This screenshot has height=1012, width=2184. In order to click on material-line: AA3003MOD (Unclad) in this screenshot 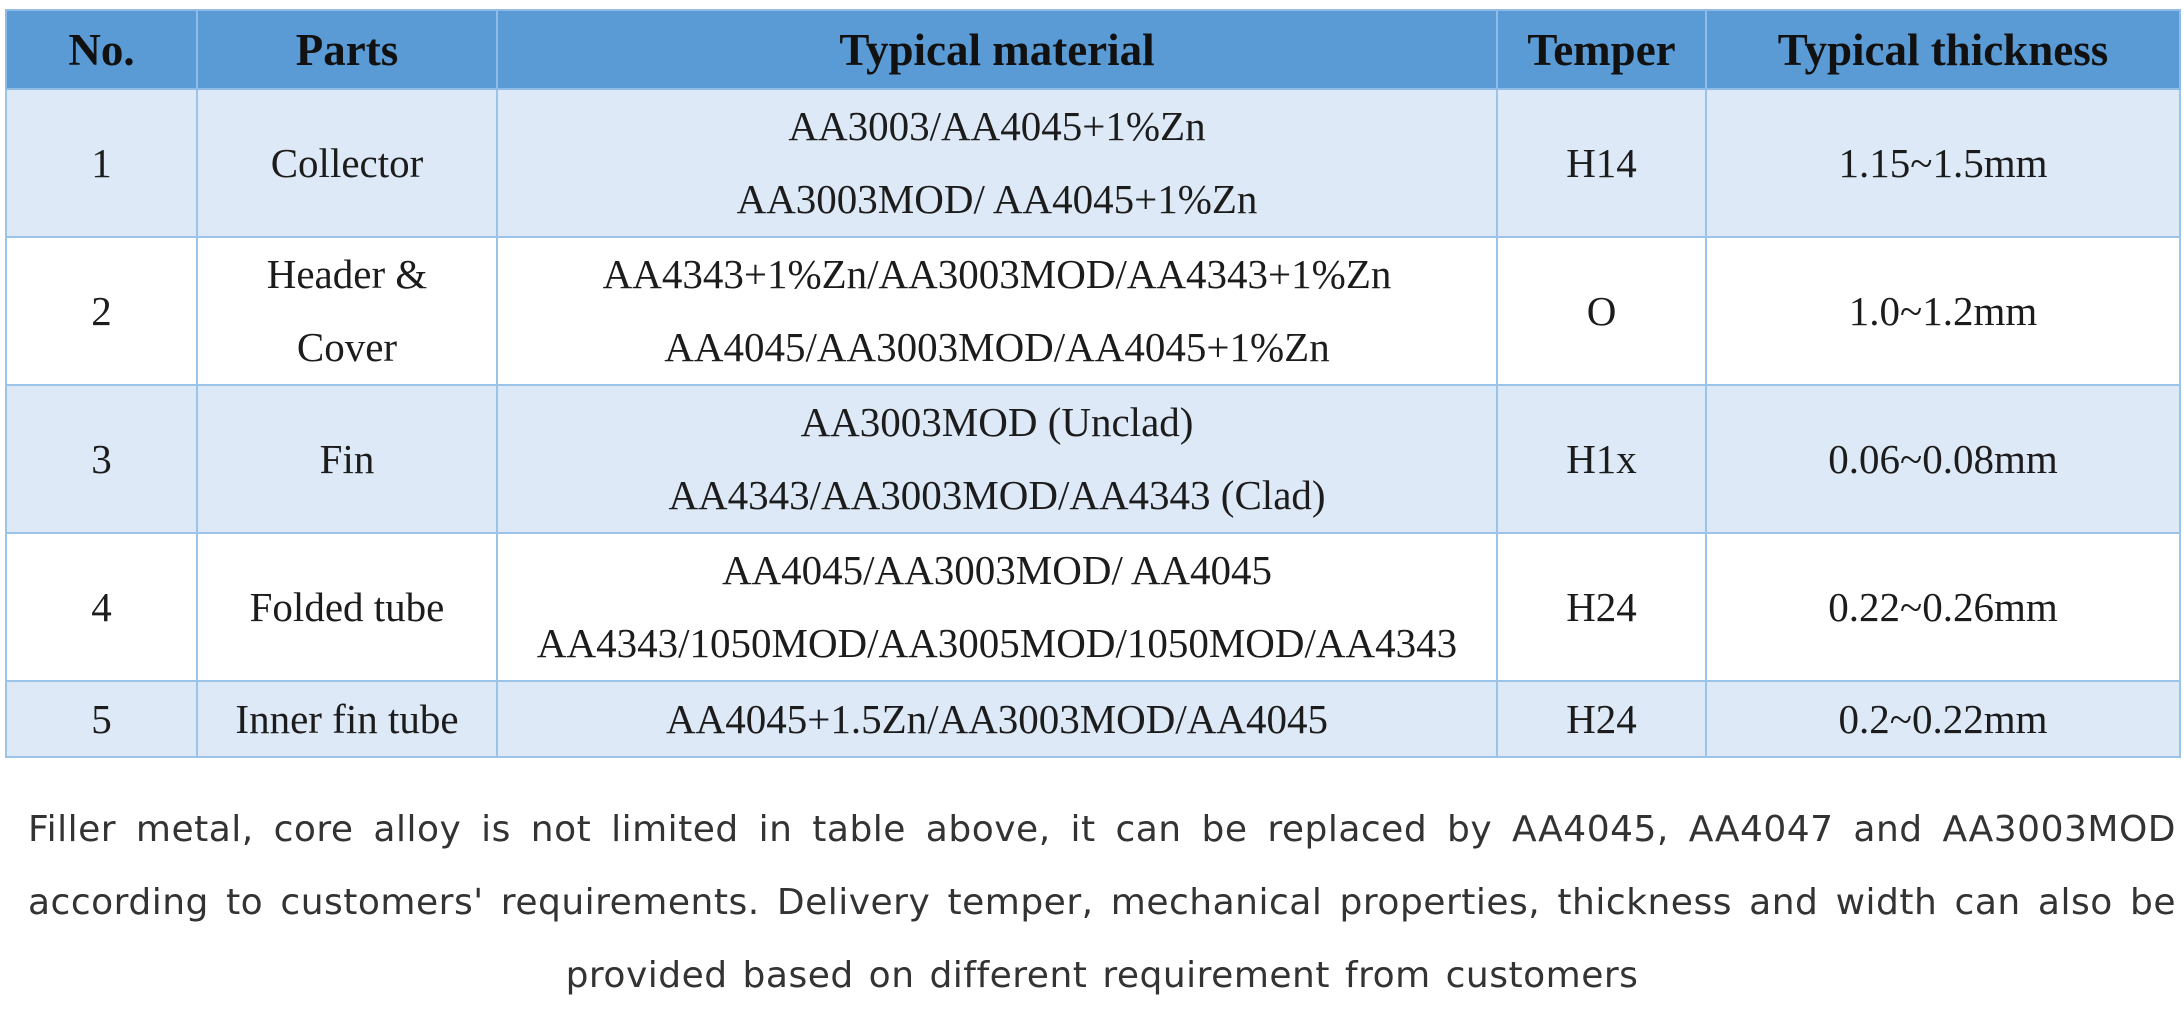, I will do `click(997, 422)`.